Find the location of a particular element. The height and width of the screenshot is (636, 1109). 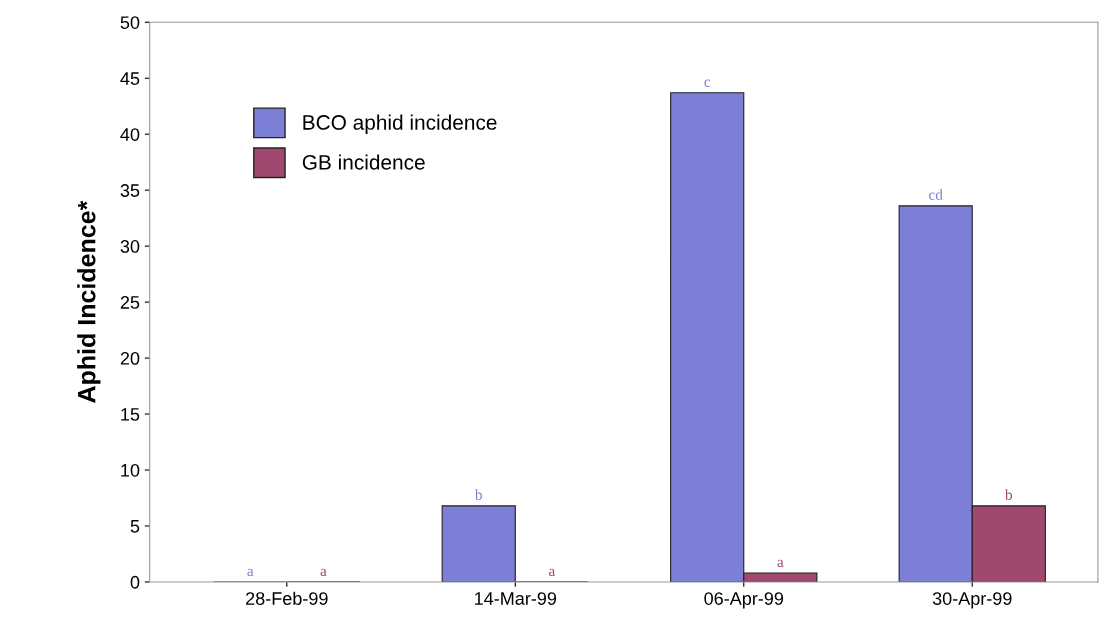

y-axis-title: Aphid Incidence* is located at coordinates (89, 301).